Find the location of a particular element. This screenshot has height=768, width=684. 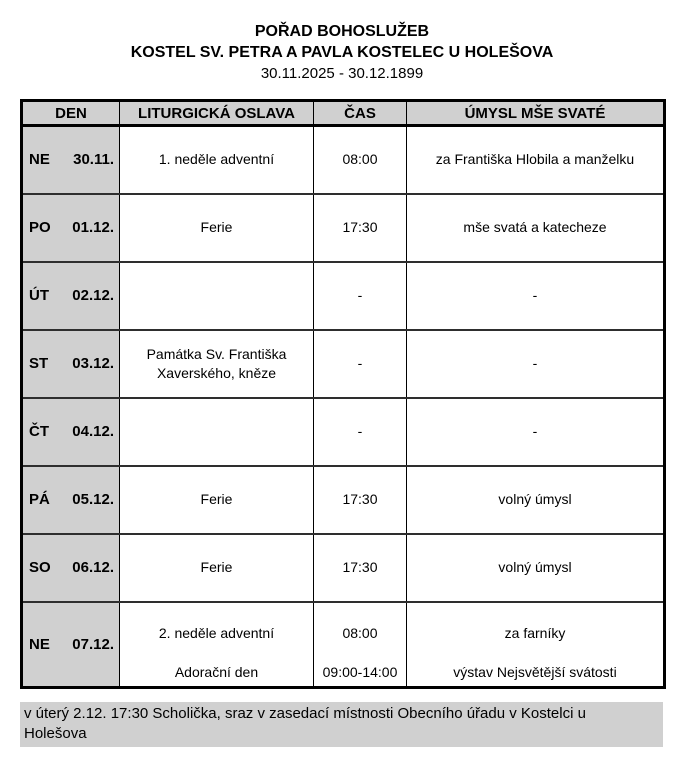

day-label: SO 06.12. is located at coordinates (71, 567).